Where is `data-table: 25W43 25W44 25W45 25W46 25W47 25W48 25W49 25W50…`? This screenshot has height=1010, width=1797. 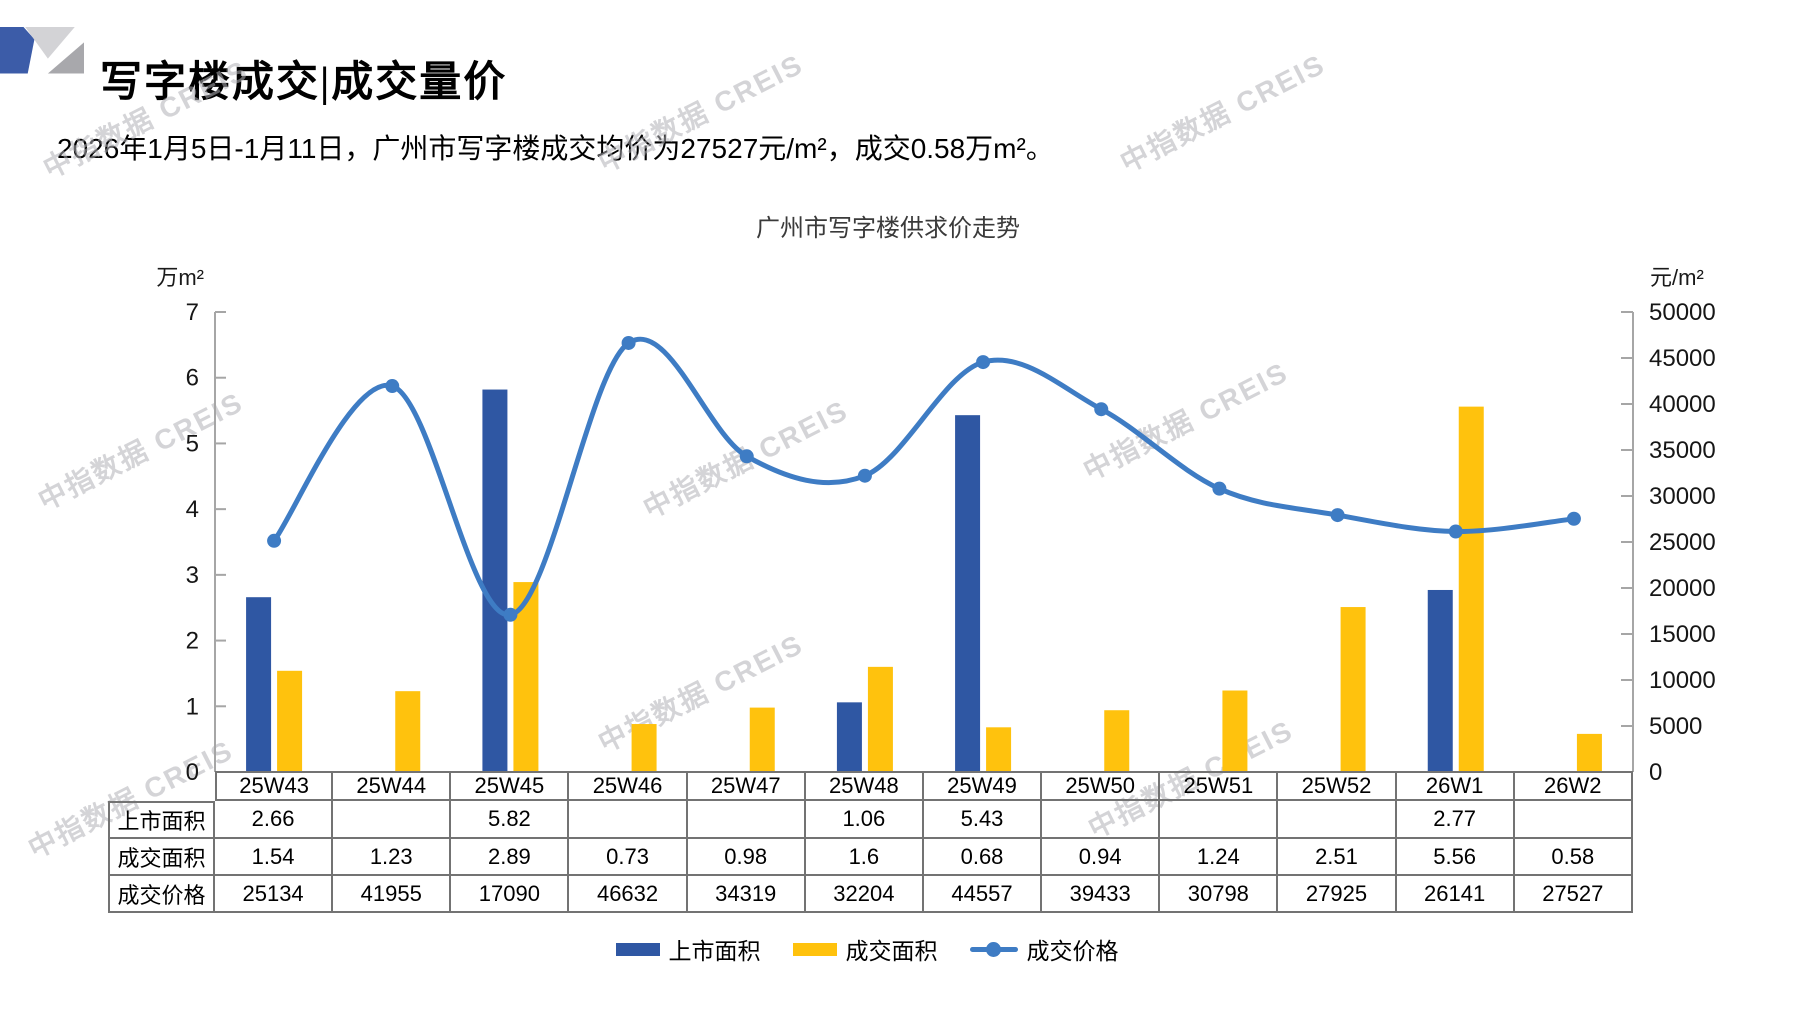
data-table: 25W43 25W44 25W45 25W46 25W47 25W48 25W49 25W50… is located at coordinates (870, 842).